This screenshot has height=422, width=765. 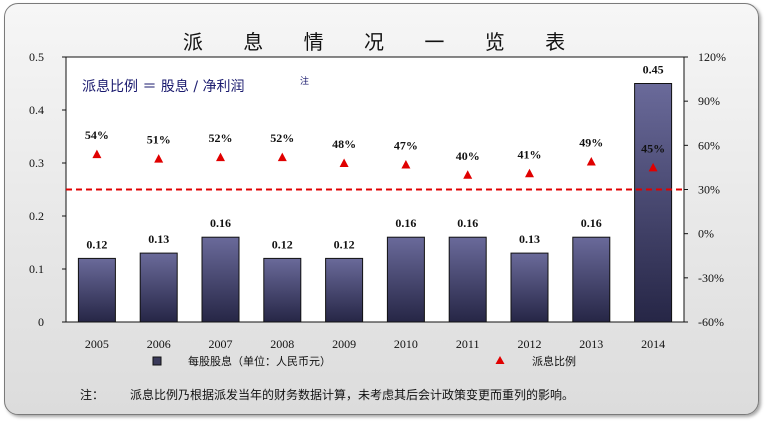 I want to click on legend-triangle-label: 派息比例, so click(x=554, y=361).